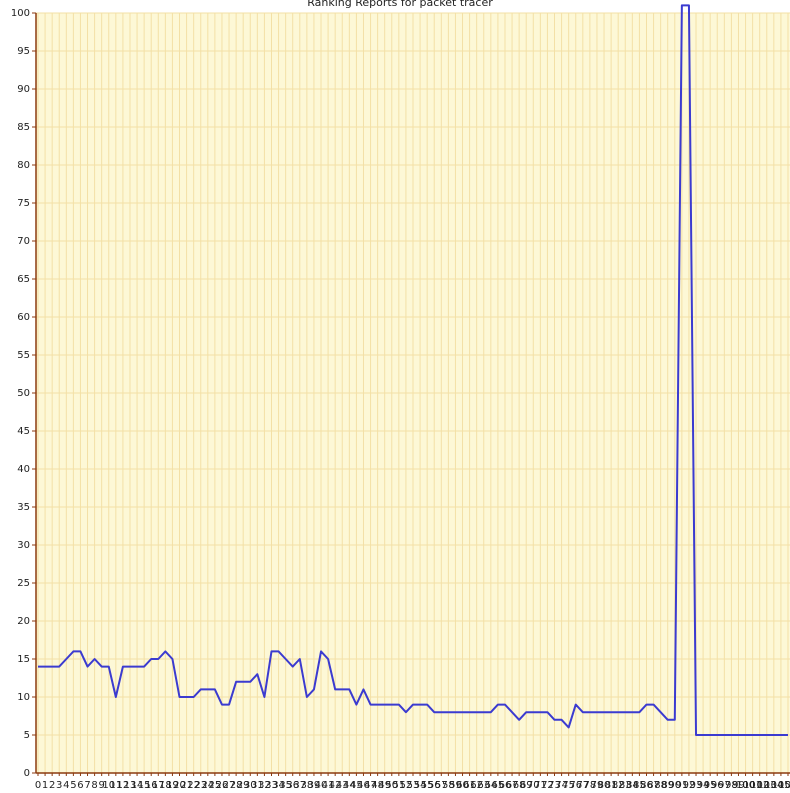 This screenshot has height=793, width=790. I want to click on y-tick-label: 25, so click(23, 583).